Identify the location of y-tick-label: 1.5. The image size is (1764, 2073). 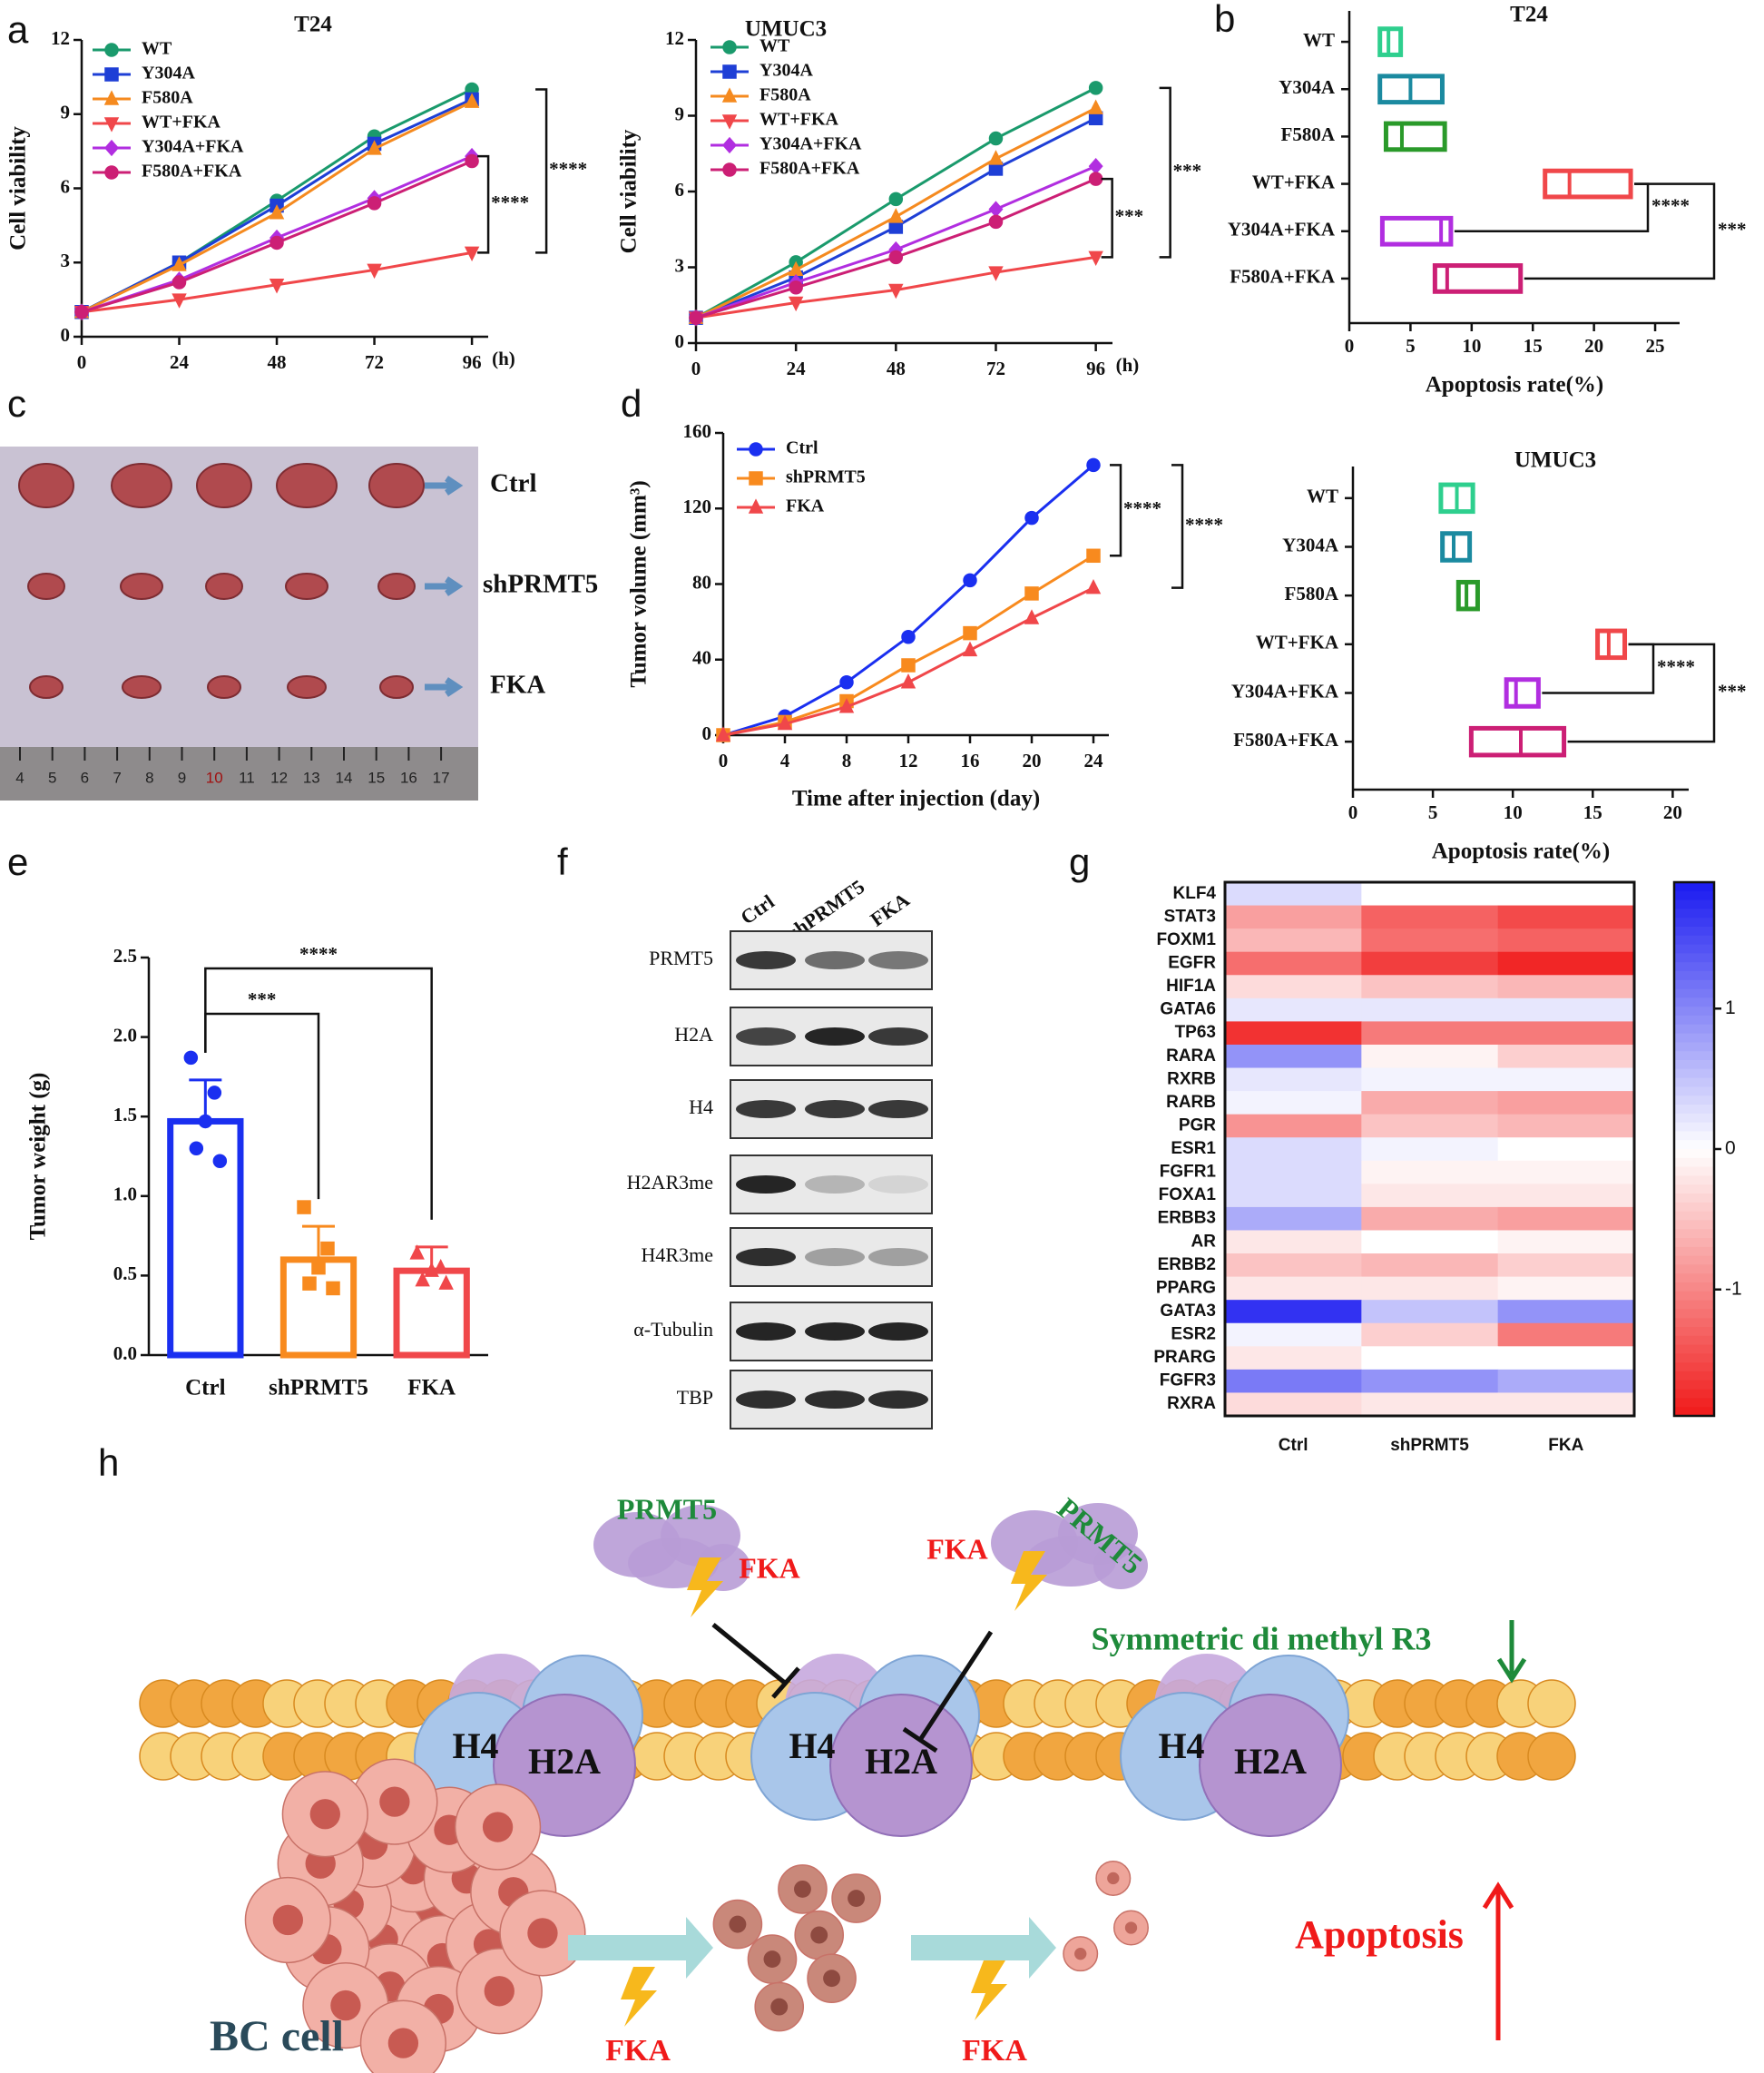
(125, 1114).